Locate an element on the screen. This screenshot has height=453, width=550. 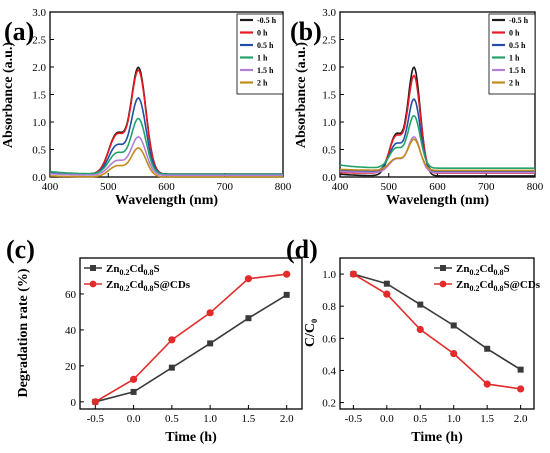
y-tick-label-b-1: 0.5 is located at coordinates (329, 151).